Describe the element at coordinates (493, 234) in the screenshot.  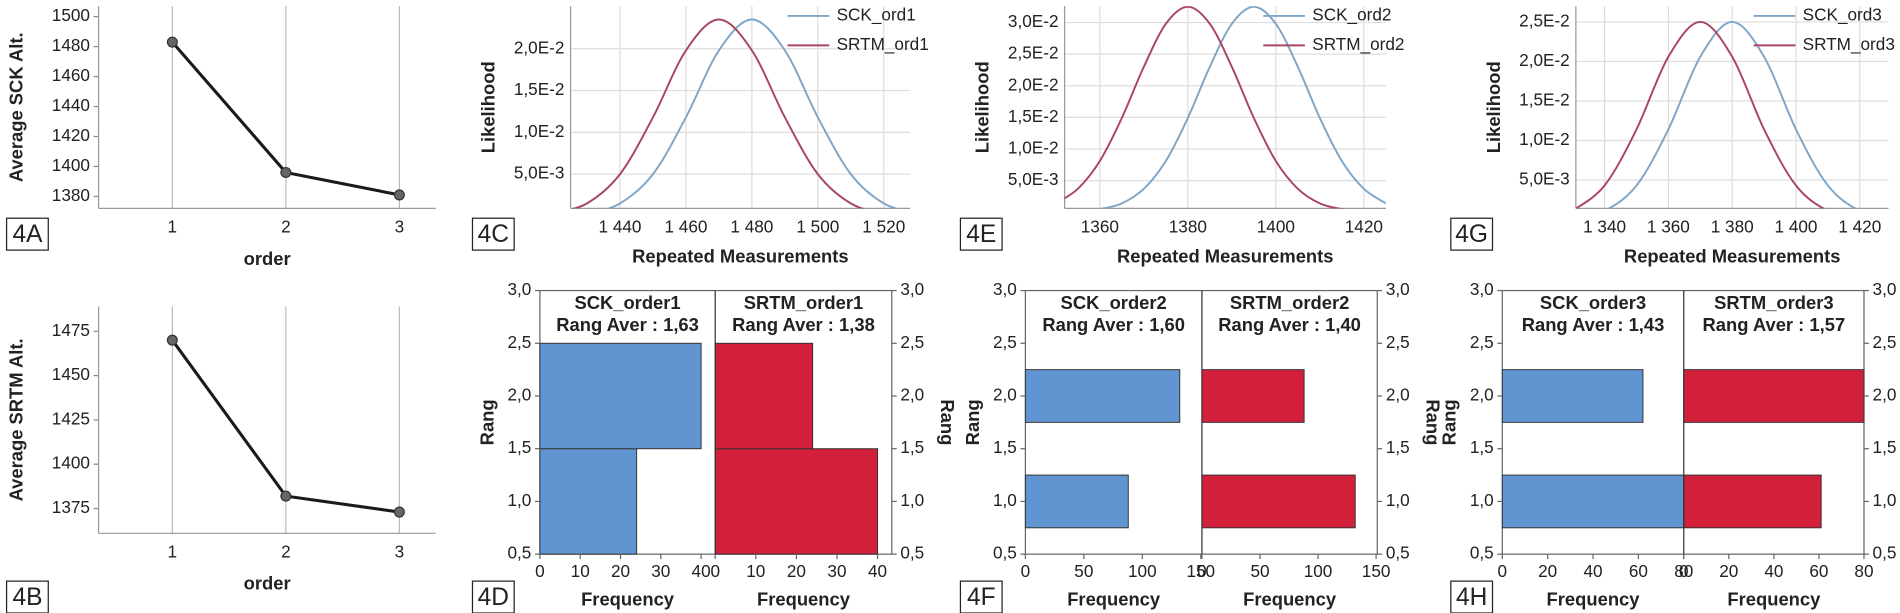
I see `panel-label: 4C` at that location.